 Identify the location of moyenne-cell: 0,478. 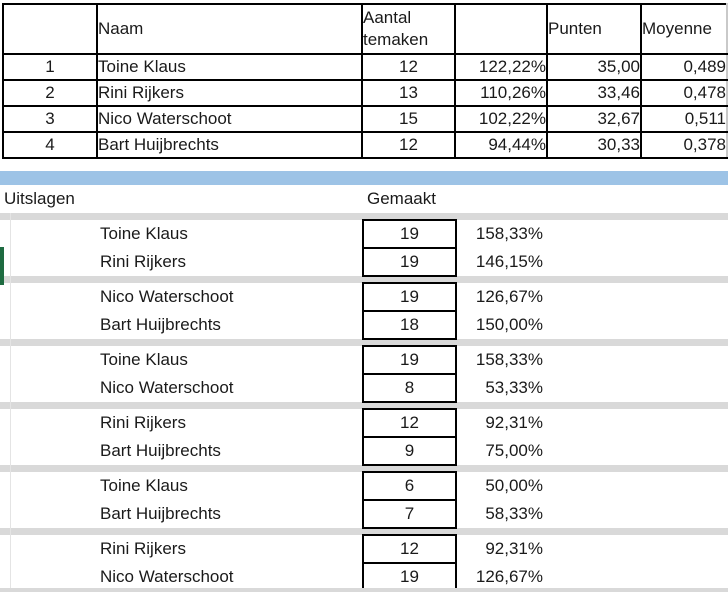
(684, 93).